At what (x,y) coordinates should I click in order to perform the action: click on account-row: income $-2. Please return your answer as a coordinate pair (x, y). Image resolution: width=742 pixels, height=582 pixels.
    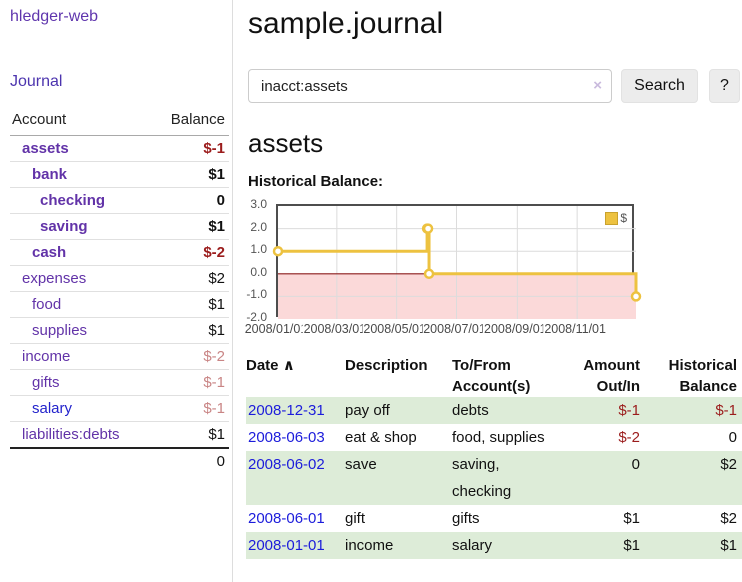
    Looking at the image, I should click on (119, 356).